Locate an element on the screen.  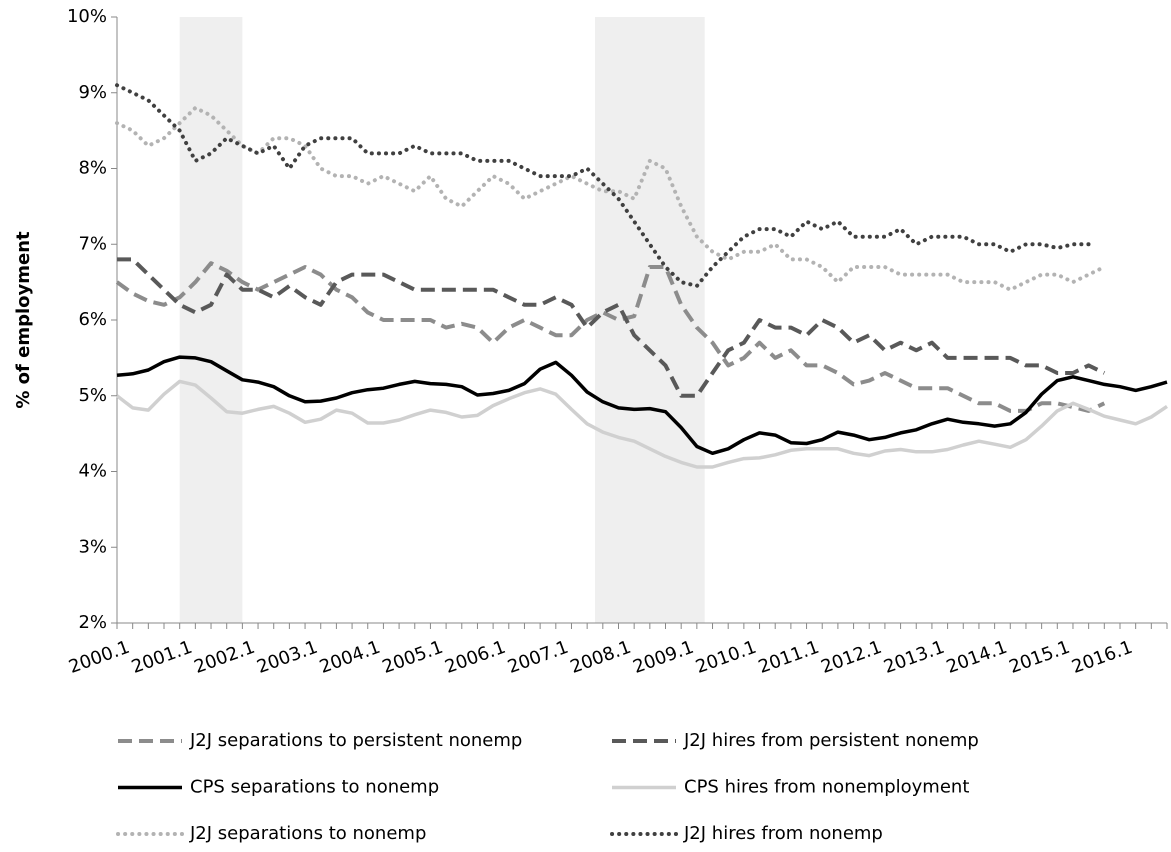
legend-label: J2J hires from nonemp is located at coordinates (783, 833).